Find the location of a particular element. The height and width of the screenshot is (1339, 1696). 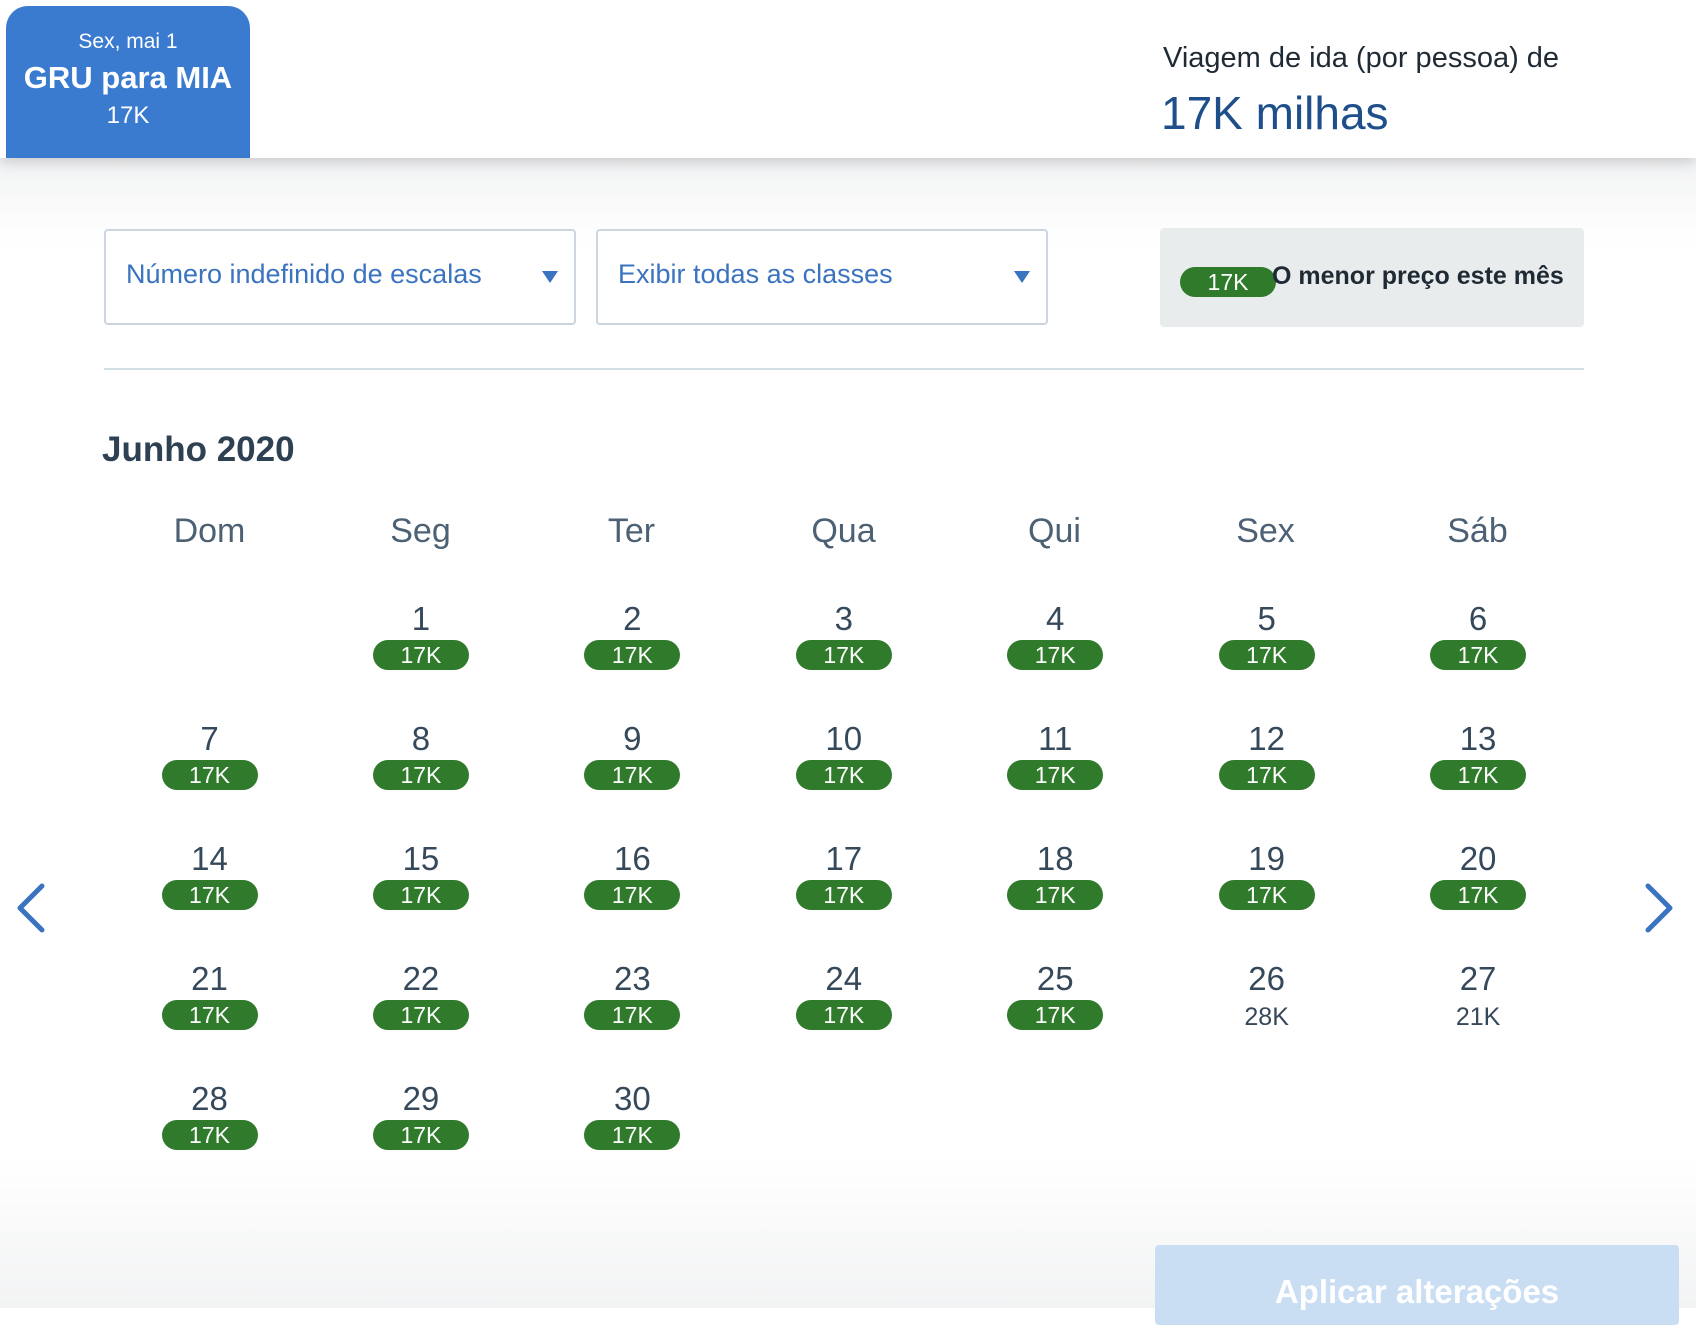

calendar-day: 11 17K is located at coordinates (1055, 770).